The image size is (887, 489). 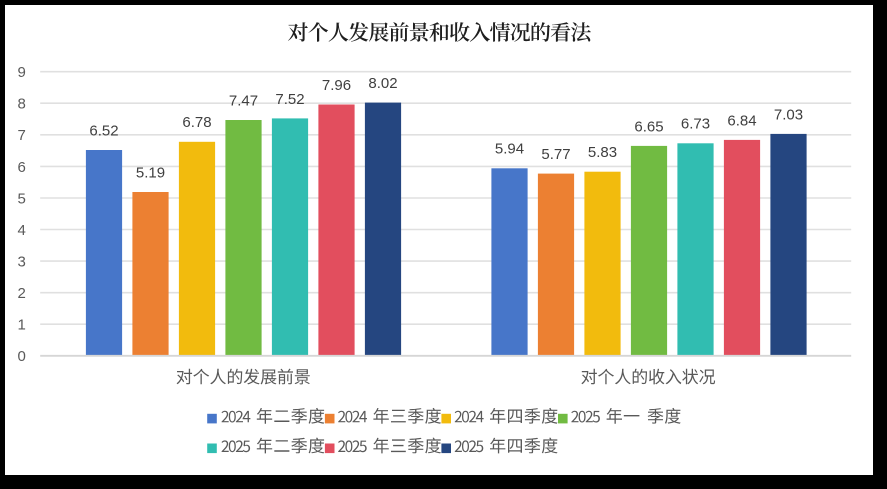 What do you see at coordinates (21, 325) in the screenshot?
I see `svg-text: 1` at bounding box center [21, 325].